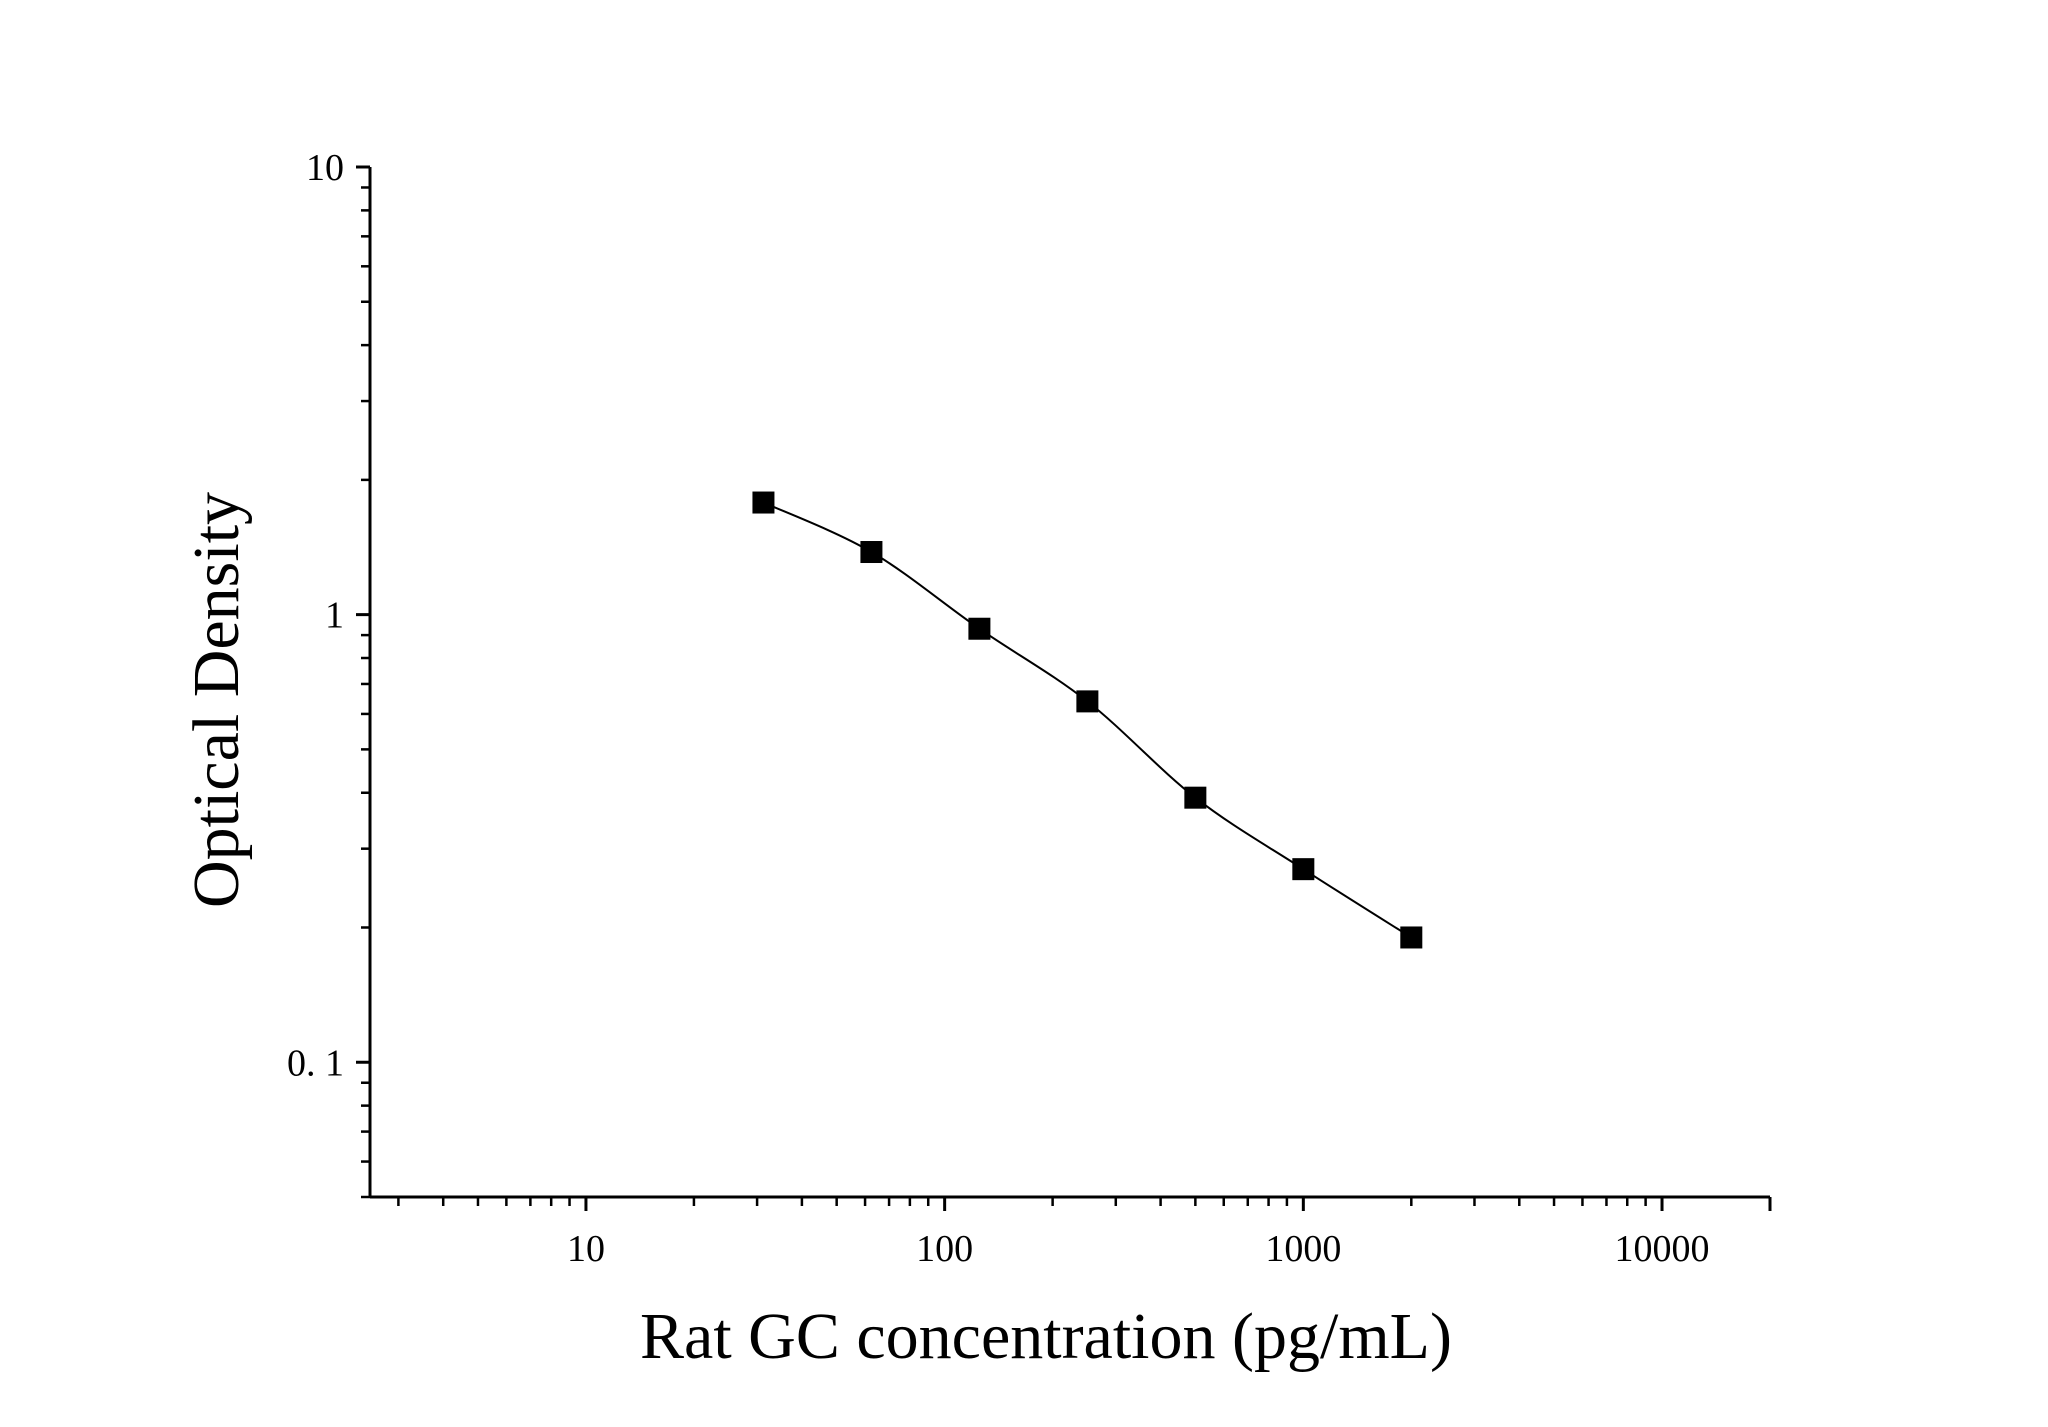 The height and width of the screenshot is (1427, 2048). I want to click on y-tick-label: 10, so click(325, 168).